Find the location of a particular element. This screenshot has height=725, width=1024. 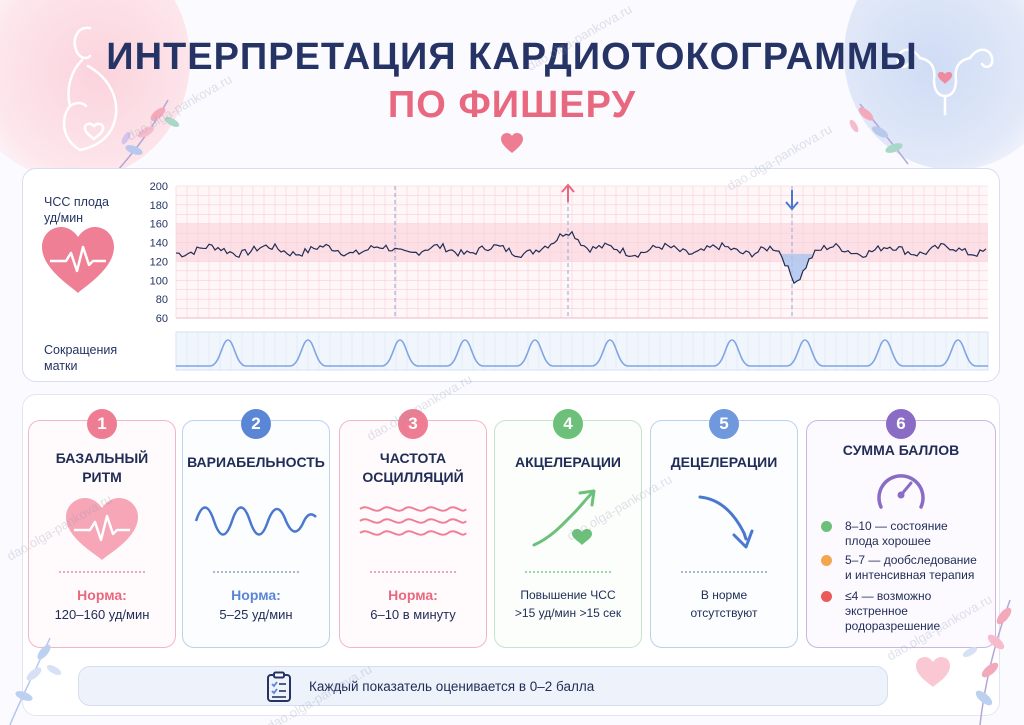

legend-text: 5–7 — дообследование is located at coordinates (911, 560).